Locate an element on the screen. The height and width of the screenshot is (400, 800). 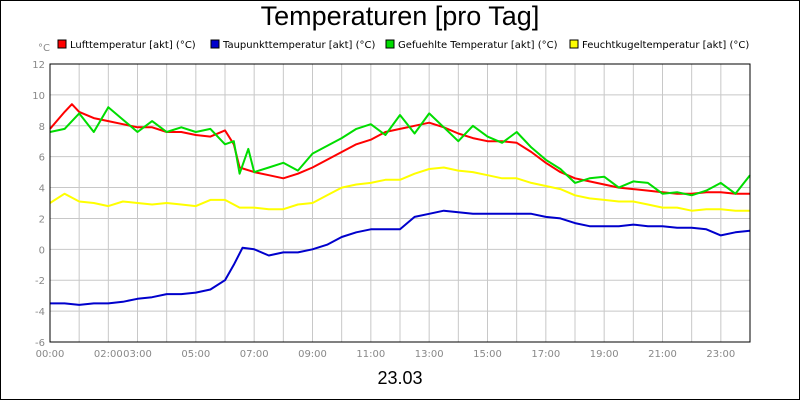
x-tick-label: 17:00 is located at coordinates (545, 354).